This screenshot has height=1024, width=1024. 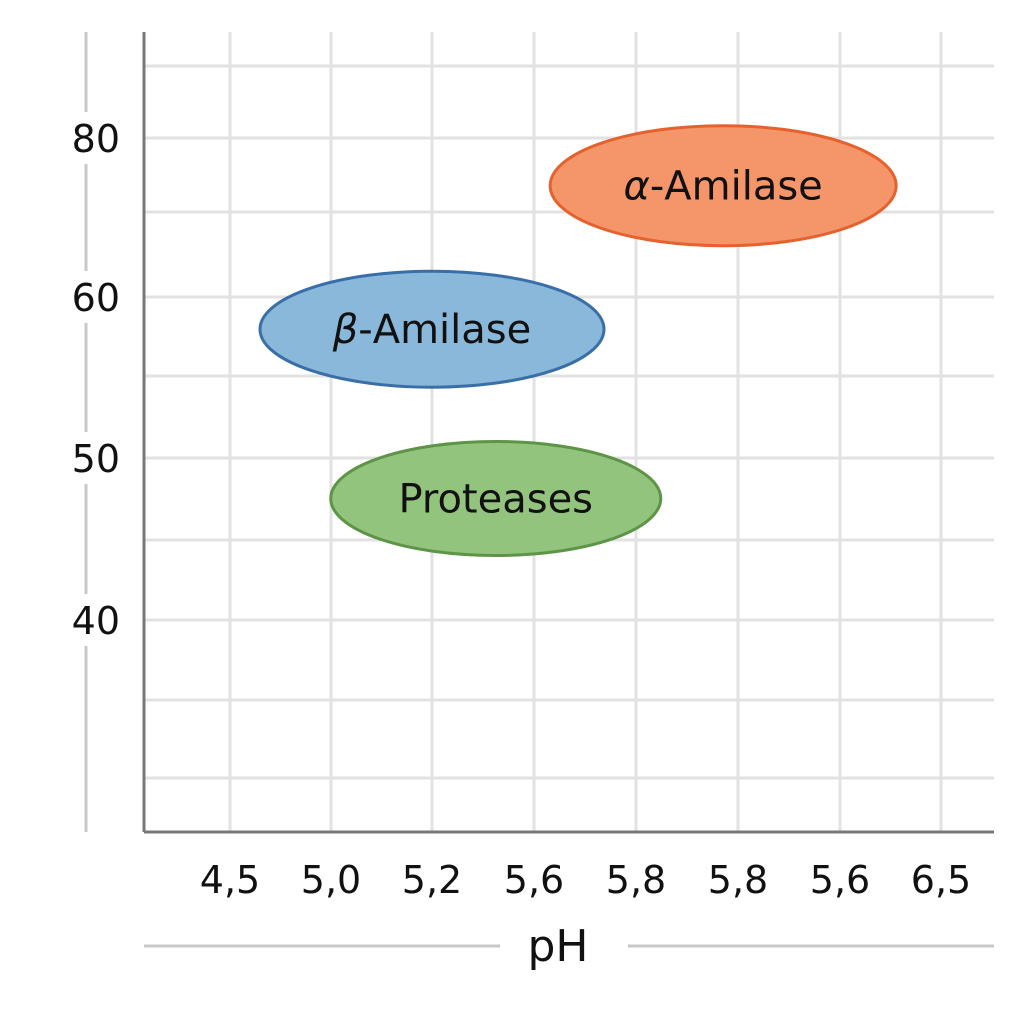 What do you see at coordinates (432, 880) in the screenshot?
I see `x-tick-label: 5,2` at bounding box center [432, 880].